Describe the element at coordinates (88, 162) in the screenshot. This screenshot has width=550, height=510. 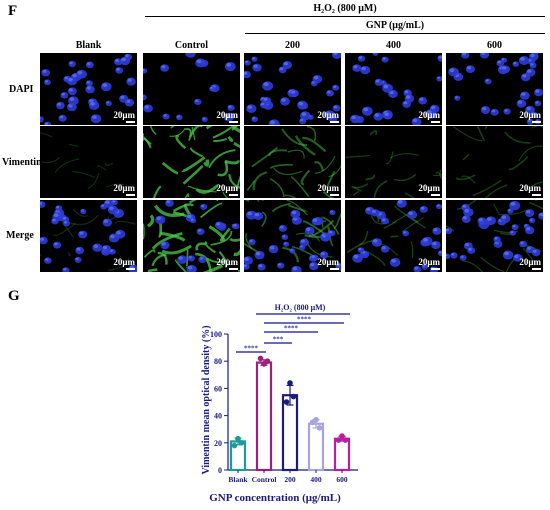
I see `micrograph-vimentin-blank: 20μm` at that location.